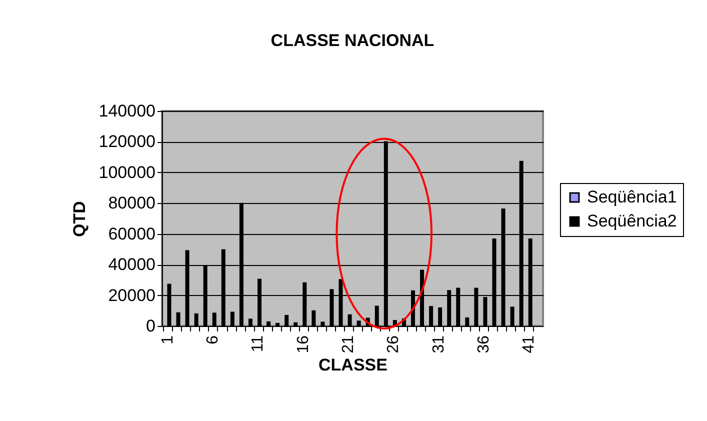 Image resolution: width=707 pixels, height=421 pixels. What do you see at coordinates (79, 219) in the screenshot?
I see `y-axis-title: QTD` at bounding box center [79, 219].